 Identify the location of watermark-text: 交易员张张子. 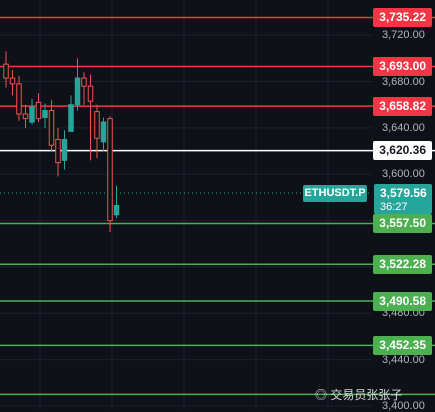
(366, 395).